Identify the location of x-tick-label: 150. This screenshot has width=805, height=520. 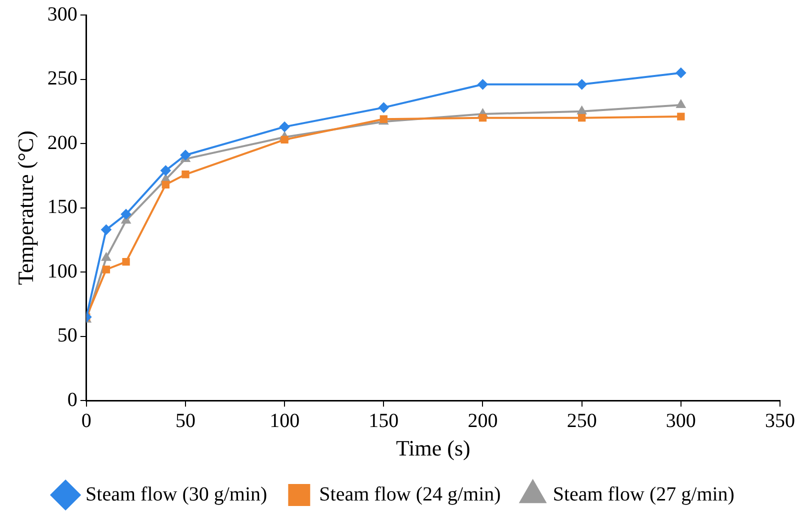
(383, 421).